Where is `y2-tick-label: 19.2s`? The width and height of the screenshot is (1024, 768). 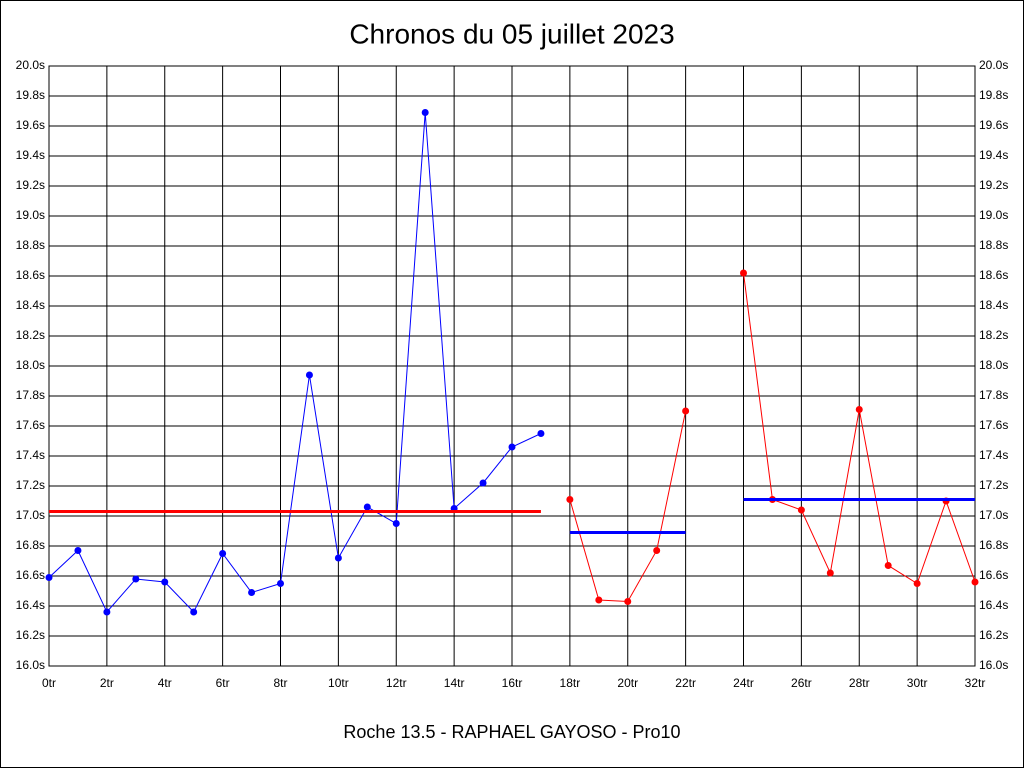 y2-tick-label: 19.2s is located at coordinates (993, 185).